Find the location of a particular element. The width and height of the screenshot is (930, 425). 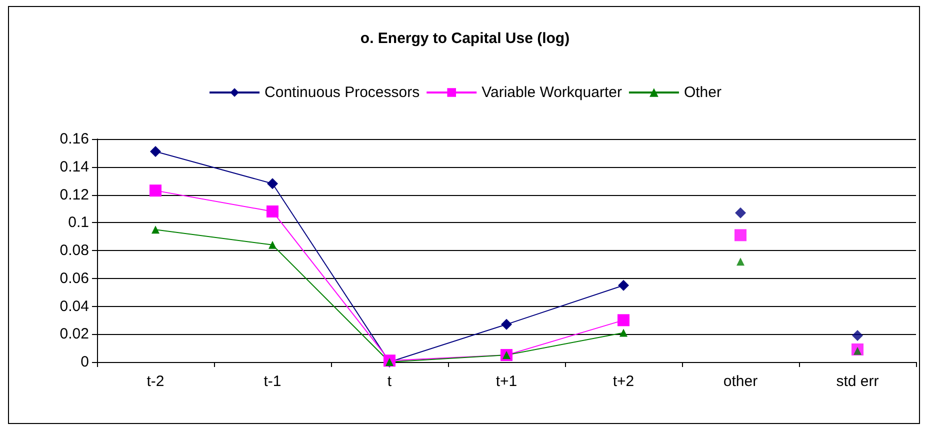

y-tick-label: 0.1 is located at coordinates (78, 223).